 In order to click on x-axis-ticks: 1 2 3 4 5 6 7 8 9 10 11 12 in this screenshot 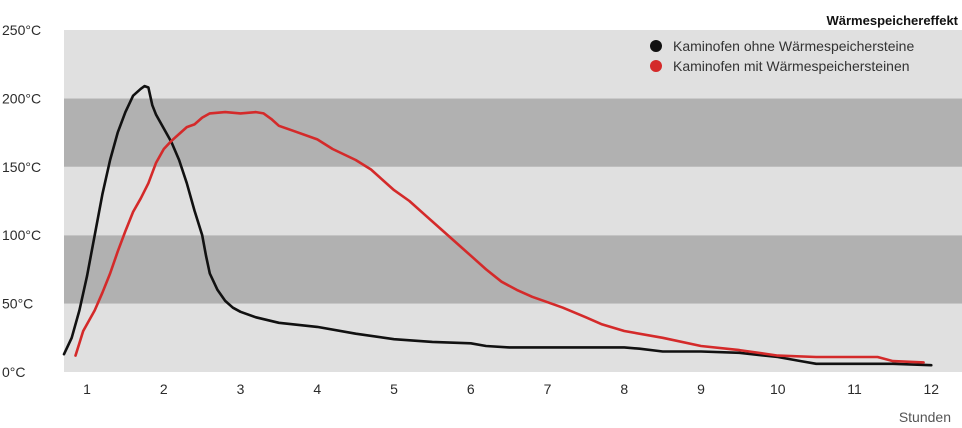, I will do `click(511, 389)`.